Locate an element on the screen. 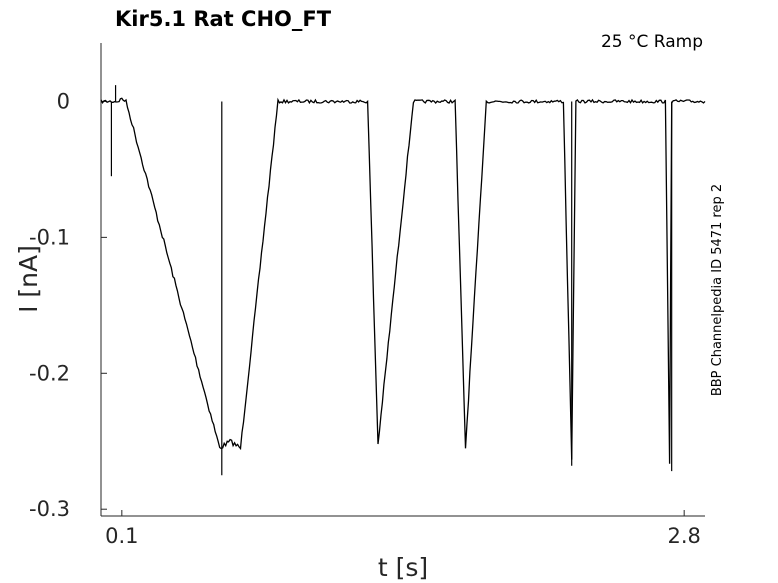  chart-title: Kir5.1 Rat CHO_FT is located at coordinates (223, 19).